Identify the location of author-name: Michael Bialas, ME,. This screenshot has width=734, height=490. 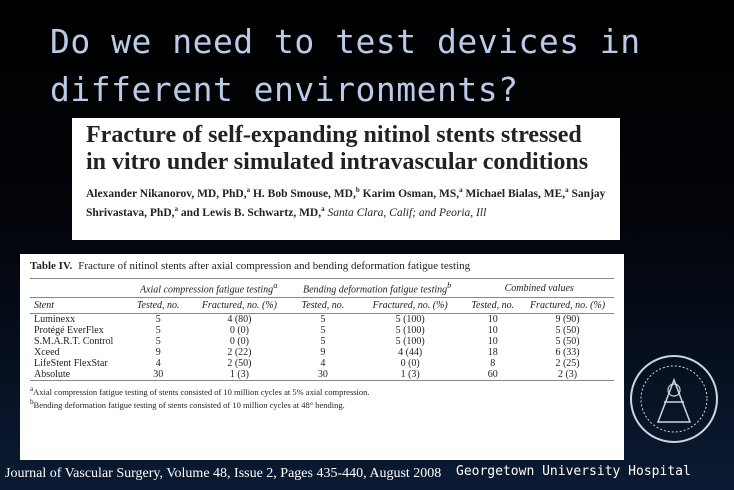
(515, 193).